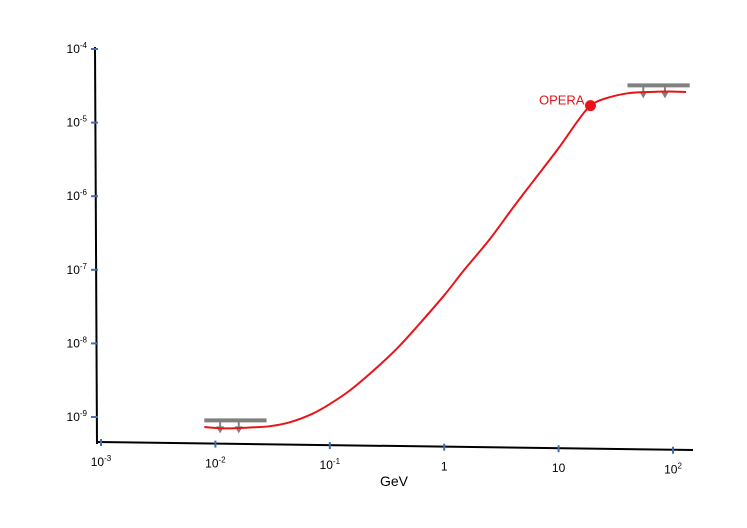 The image size is (747, 528). Describe the element at coordinates (96, 245) in the screenshot. I see `y-axis-line` at that location.